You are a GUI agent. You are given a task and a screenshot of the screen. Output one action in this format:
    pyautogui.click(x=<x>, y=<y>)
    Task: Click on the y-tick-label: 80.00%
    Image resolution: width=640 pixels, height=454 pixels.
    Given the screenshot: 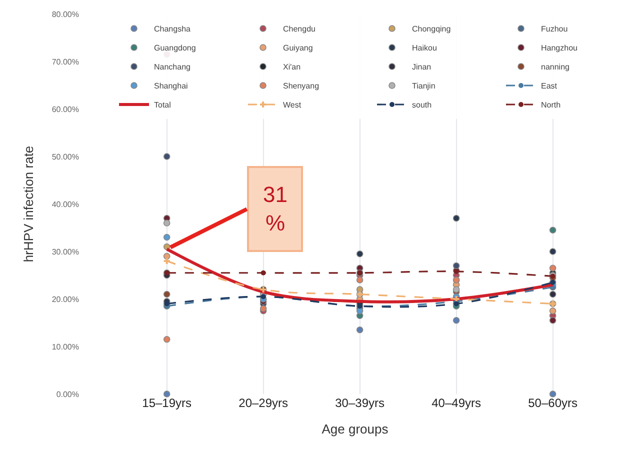 What is the action you would take?
    pyautogui.click(x=65, y=14)
    